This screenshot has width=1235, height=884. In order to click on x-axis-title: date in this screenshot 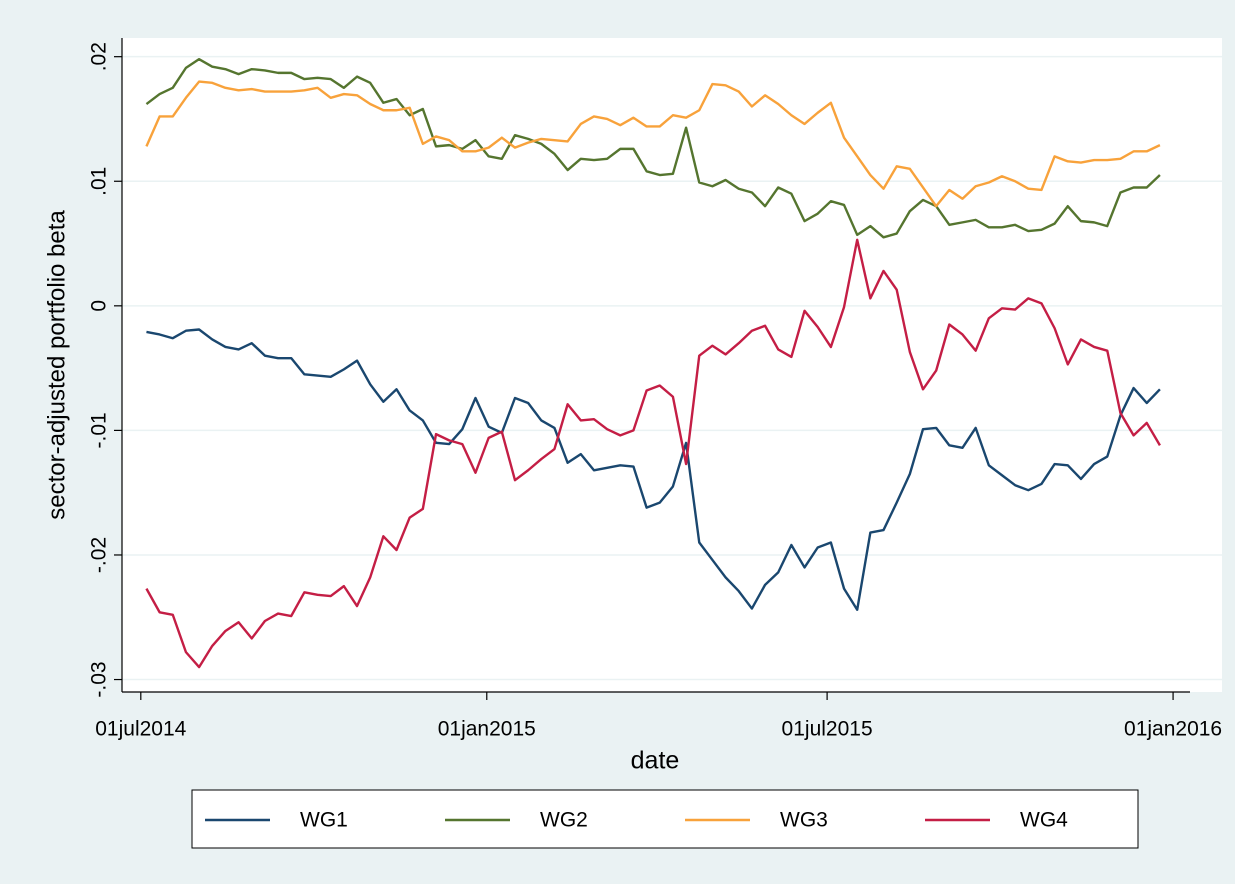, I will do `click(655, 761)`.